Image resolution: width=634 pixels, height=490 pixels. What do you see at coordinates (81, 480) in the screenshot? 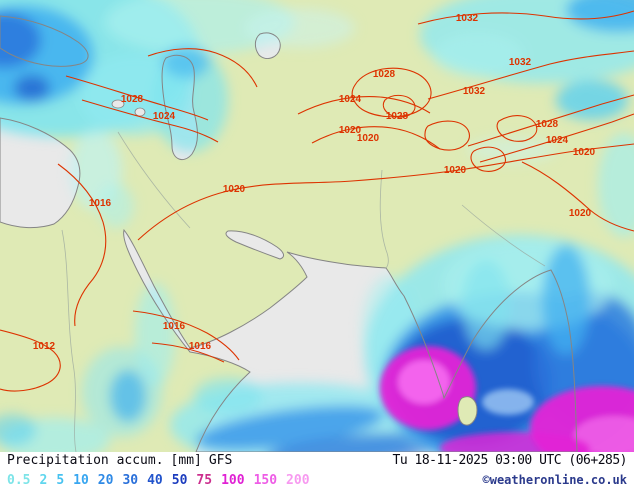
I see `legend-value: 10` at bounding box center [81, 480].